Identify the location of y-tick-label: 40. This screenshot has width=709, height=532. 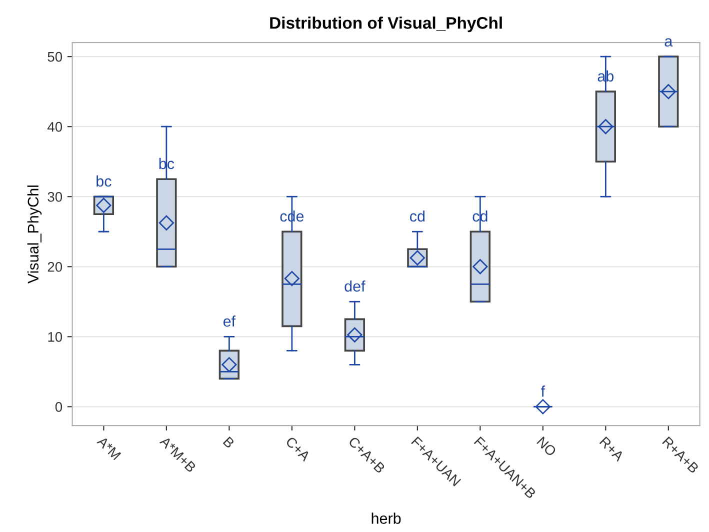
(54, 127).